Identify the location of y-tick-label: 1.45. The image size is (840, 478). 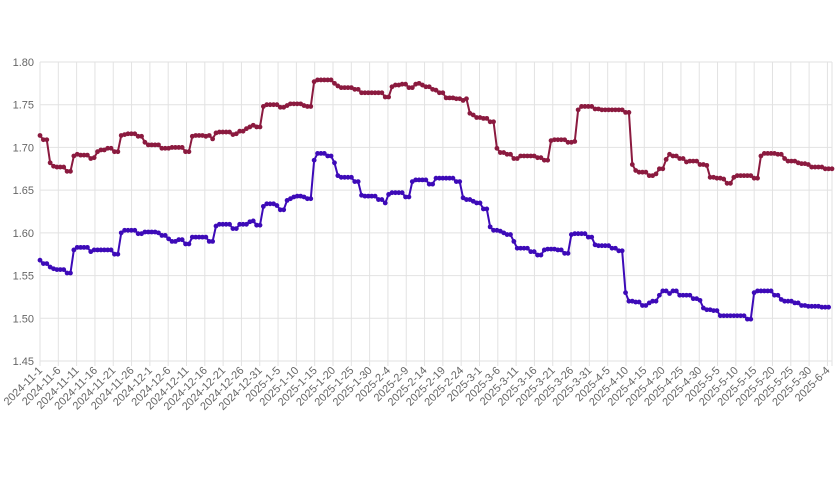
(23, 362).